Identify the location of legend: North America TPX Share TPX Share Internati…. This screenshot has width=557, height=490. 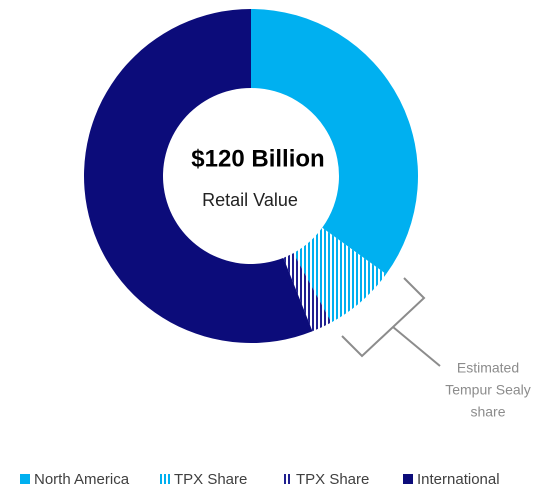
(260, 479).